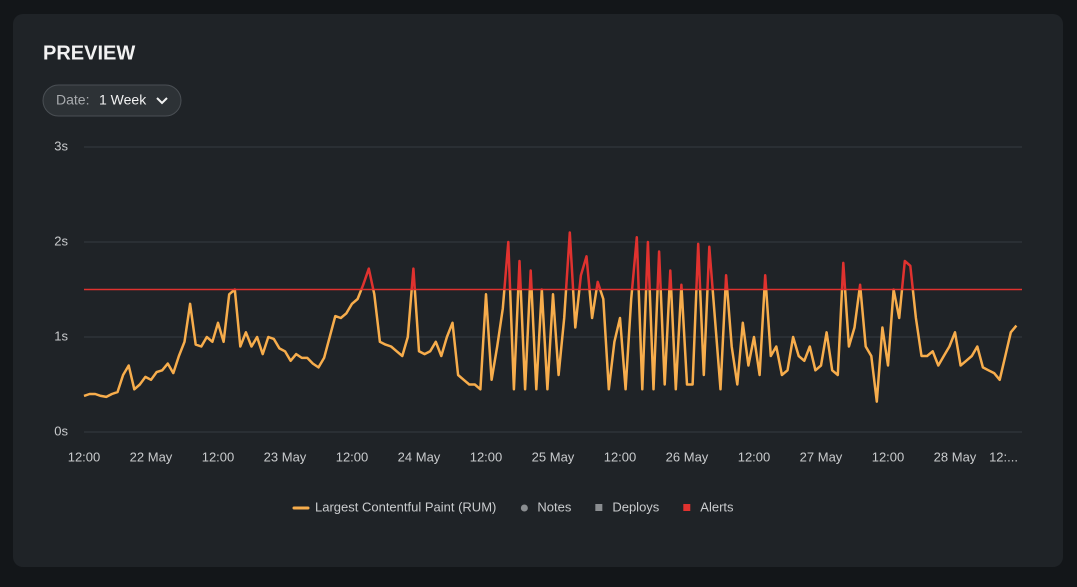 The height and width of the screenshot is (587, 1077). I want to click on x-tick-label: 27 May, so click(821, 456).